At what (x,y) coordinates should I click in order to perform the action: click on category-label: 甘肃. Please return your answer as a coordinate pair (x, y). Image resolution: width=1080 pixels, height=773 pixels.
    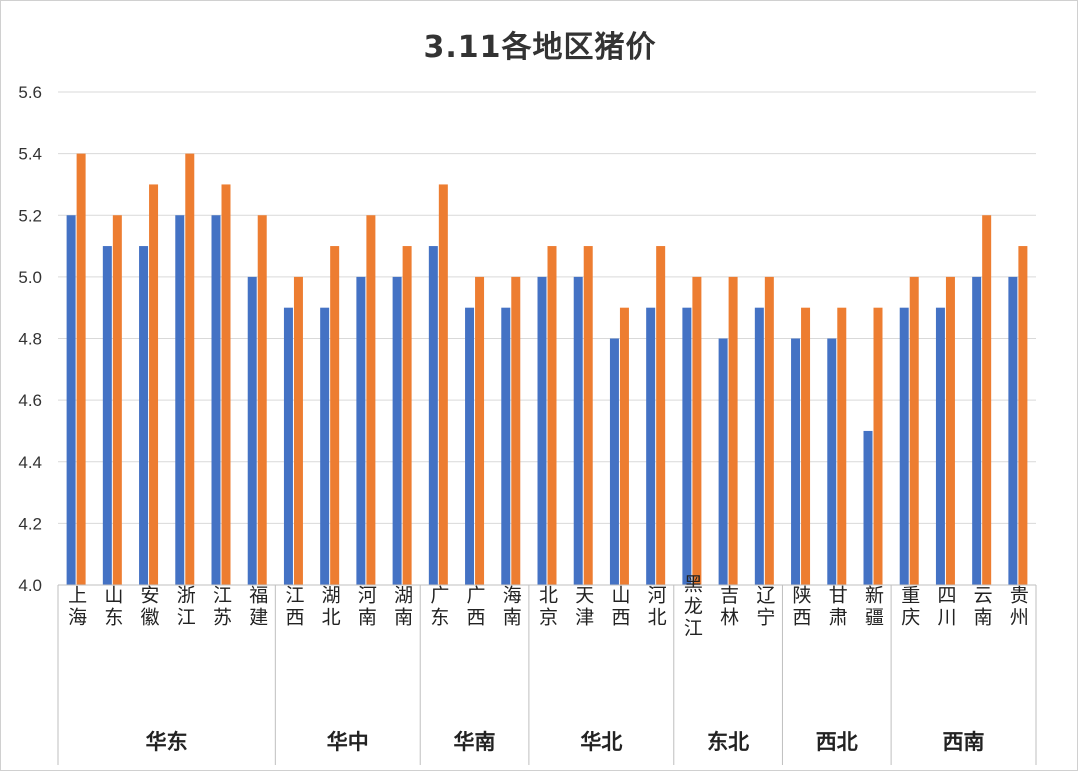
    Looking at the image, I should click on (837, 607).